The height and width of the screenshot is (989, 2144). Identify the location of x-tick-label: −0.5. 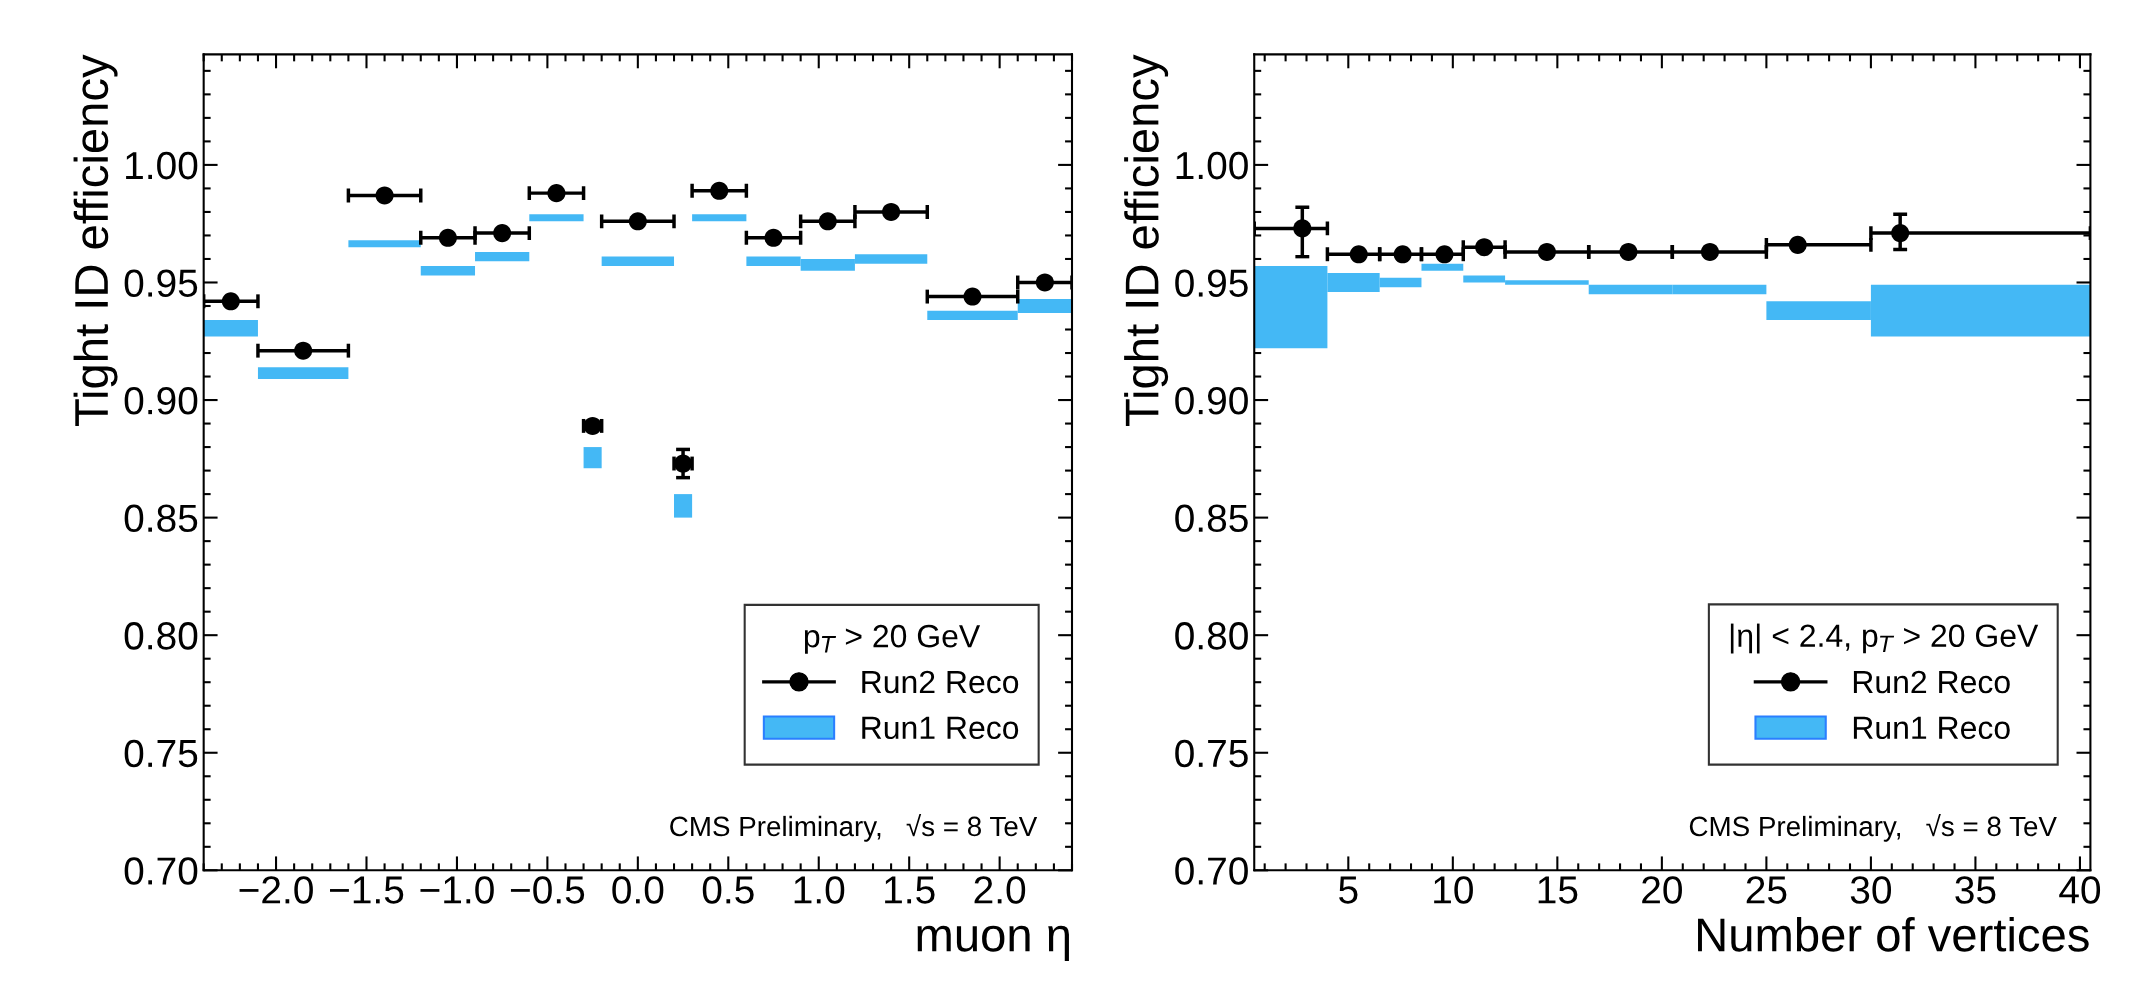
(547, 890).